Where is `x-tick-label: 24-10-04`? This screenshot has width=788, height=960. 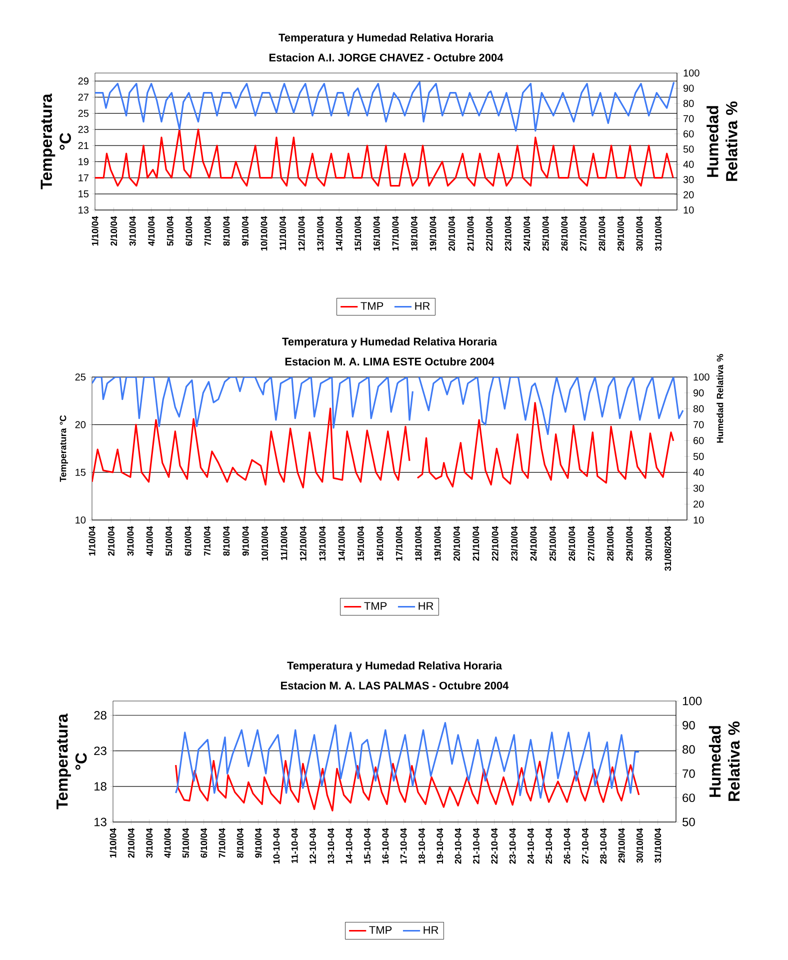
x-tick-label: 24-10-04 is located at coordinates (531, 846).